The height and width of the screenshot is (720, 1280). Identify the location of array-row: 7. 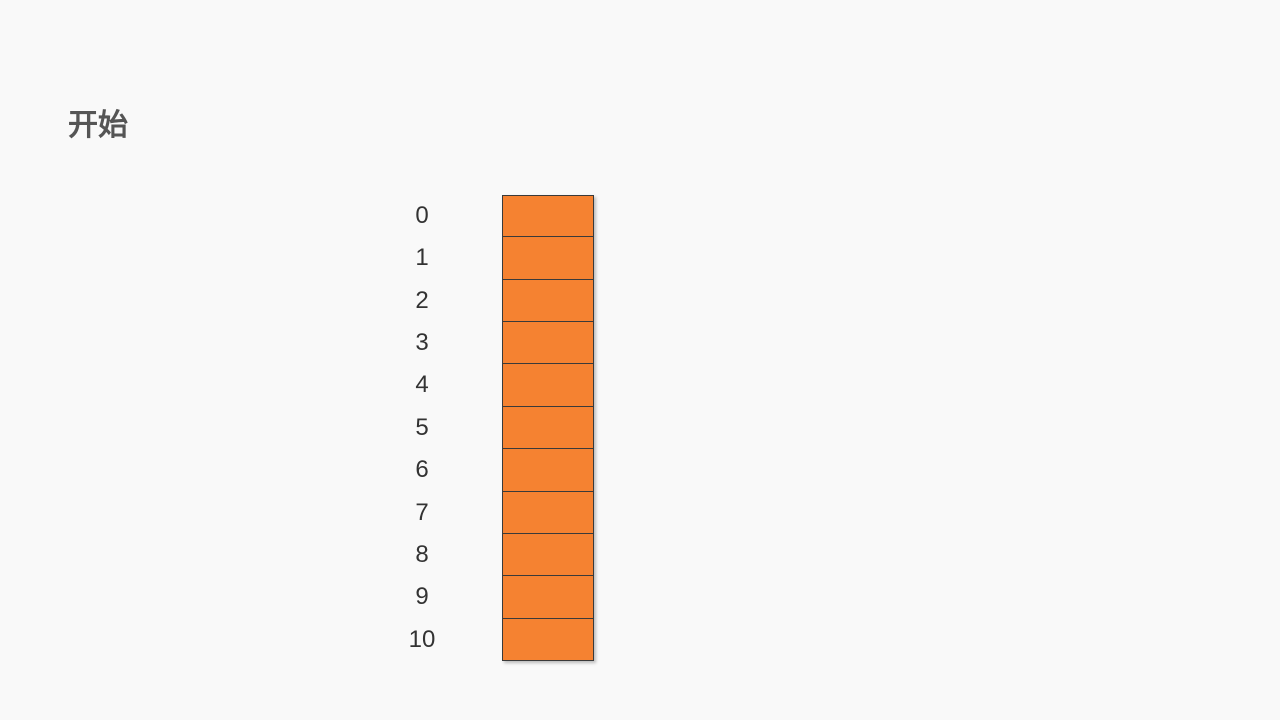
(504, 512).